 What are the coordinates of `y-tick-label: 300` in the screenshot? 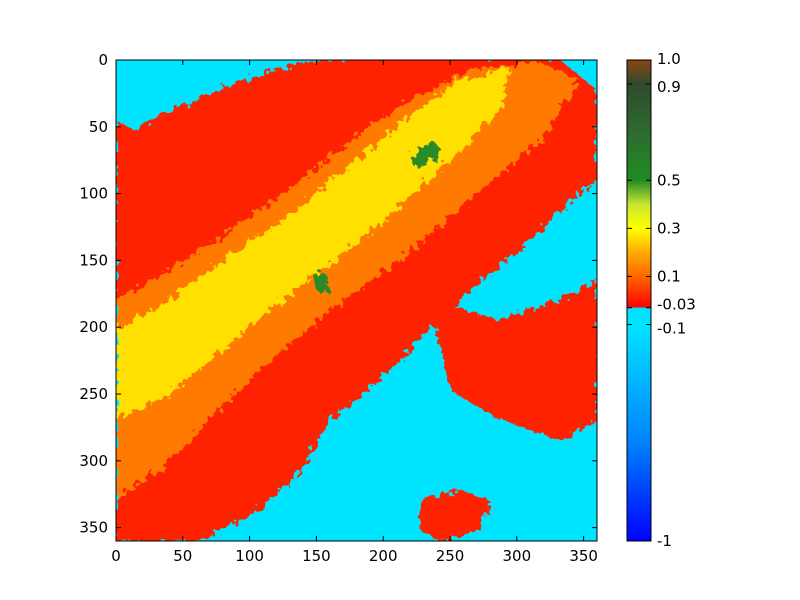 It's located at (93, 461).